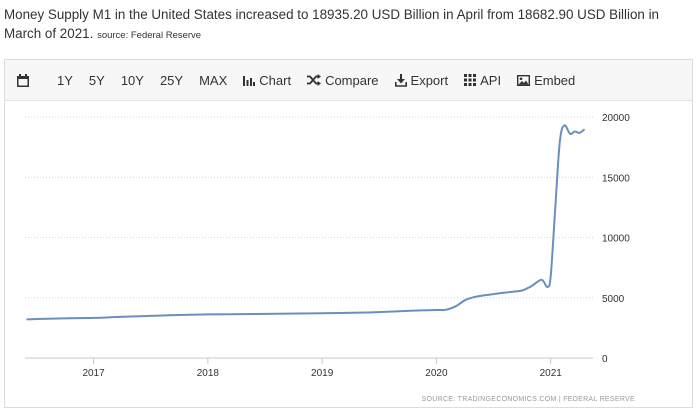  What do you see at coordinates (314, 80) in the screenshot?
I see `shuffle-icon` at bounding box center [314, 80].